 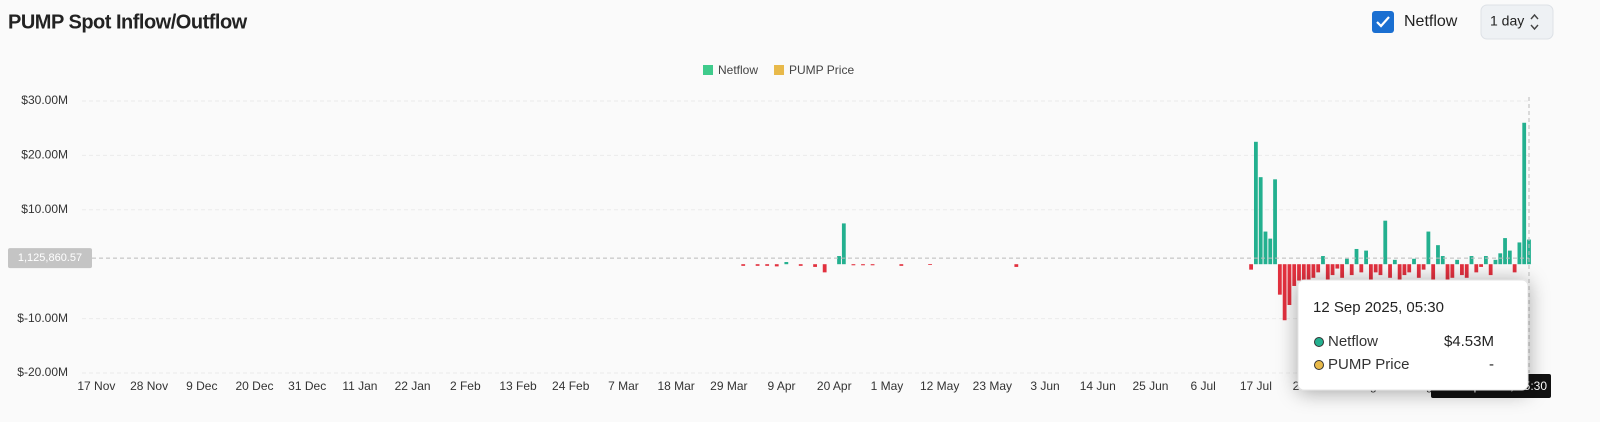 I want to click on x-tick-label: 3 Jun, so click(x=1044, y=386).